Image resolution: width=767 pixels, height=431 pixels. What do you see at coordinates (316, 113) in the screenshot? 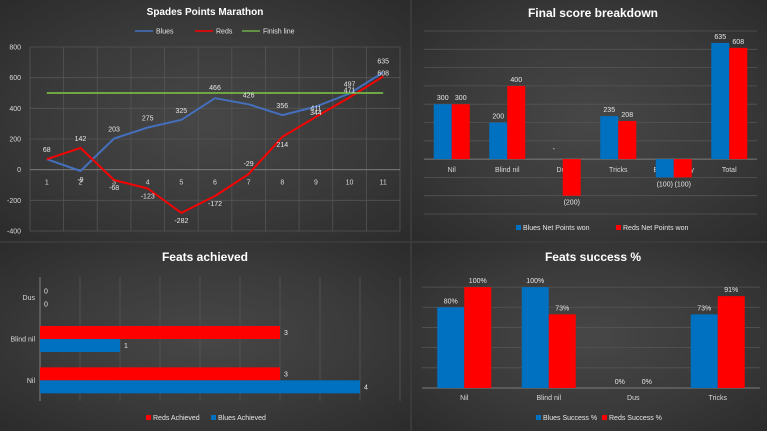
I see `reds-data-label: 344` at bounding box center [316, 113].